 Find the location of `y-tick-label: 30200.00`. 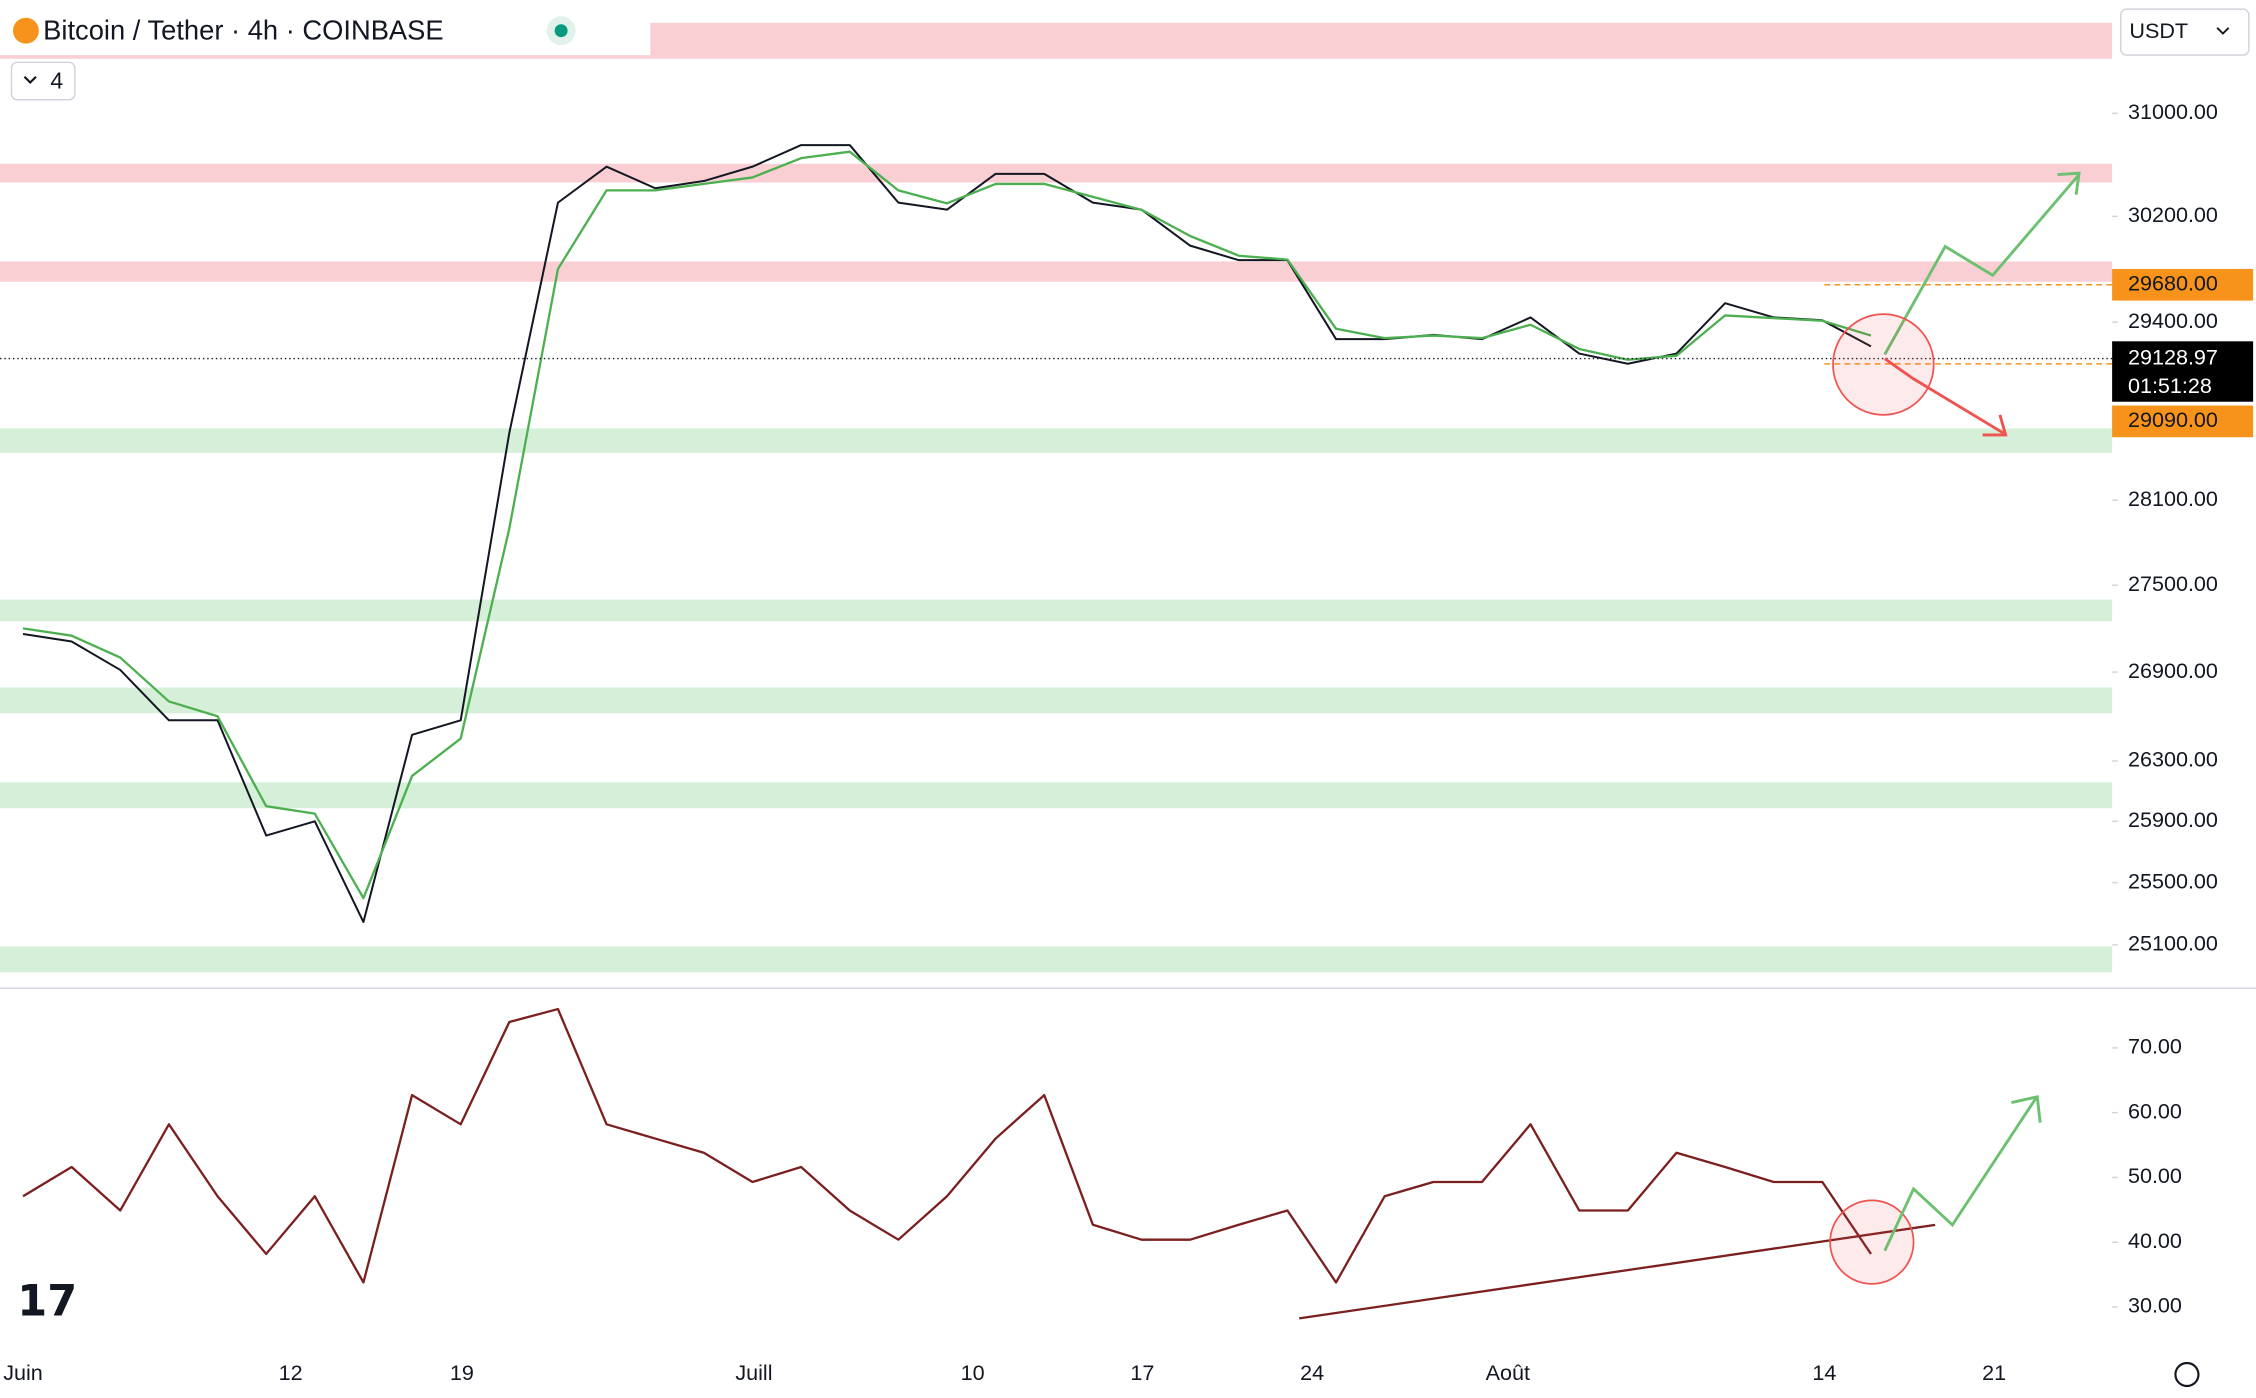

y-tick-label: 30200.00 is located at coordinates (2173, 214).